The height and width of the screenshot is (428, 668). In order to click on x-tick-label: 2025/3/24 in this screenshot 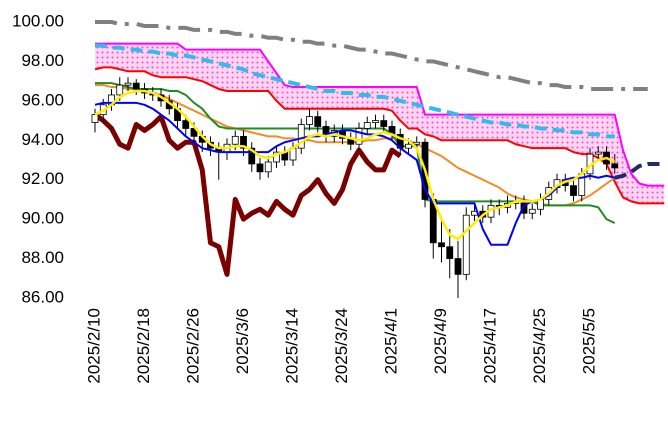, I will do `click(341, 346)`.